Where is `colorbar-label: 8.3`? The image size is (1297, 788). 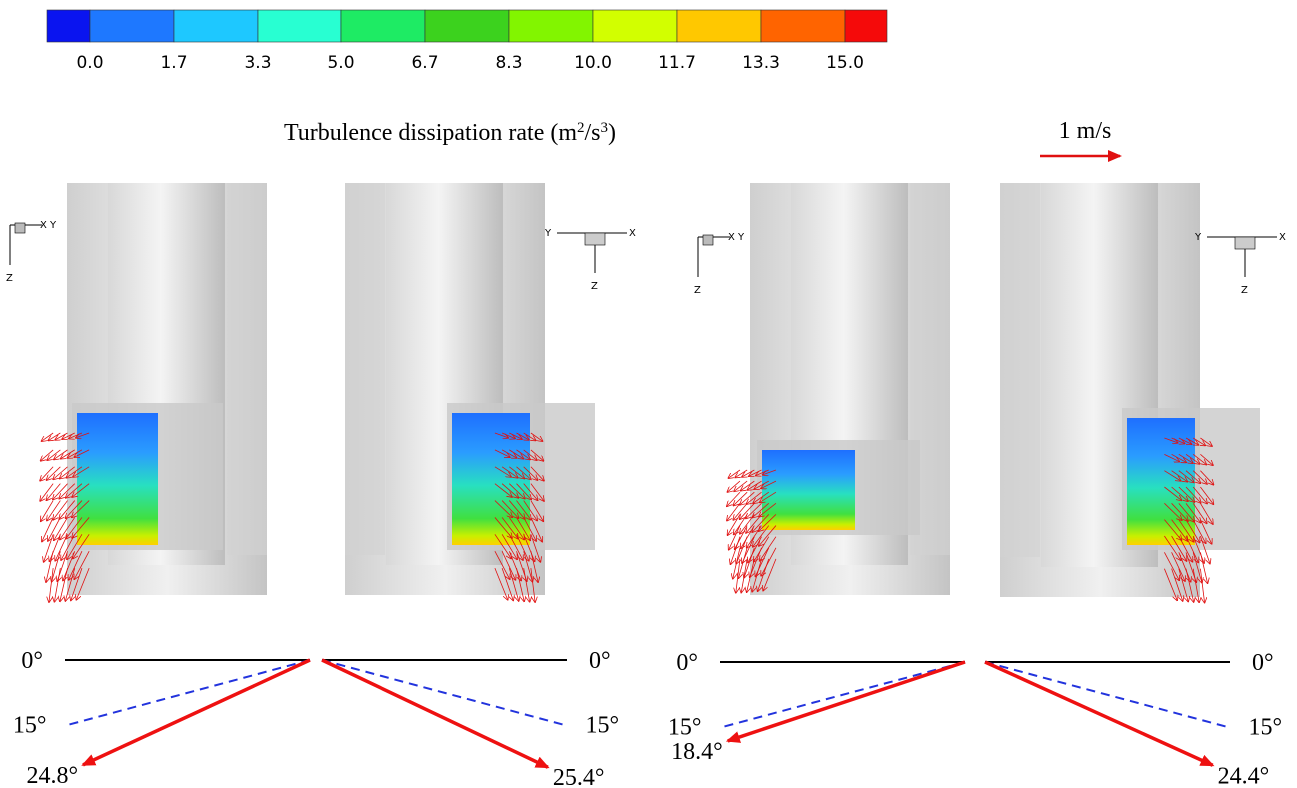 colorbar-label: 8.3 is located at coordinates (508, 63).